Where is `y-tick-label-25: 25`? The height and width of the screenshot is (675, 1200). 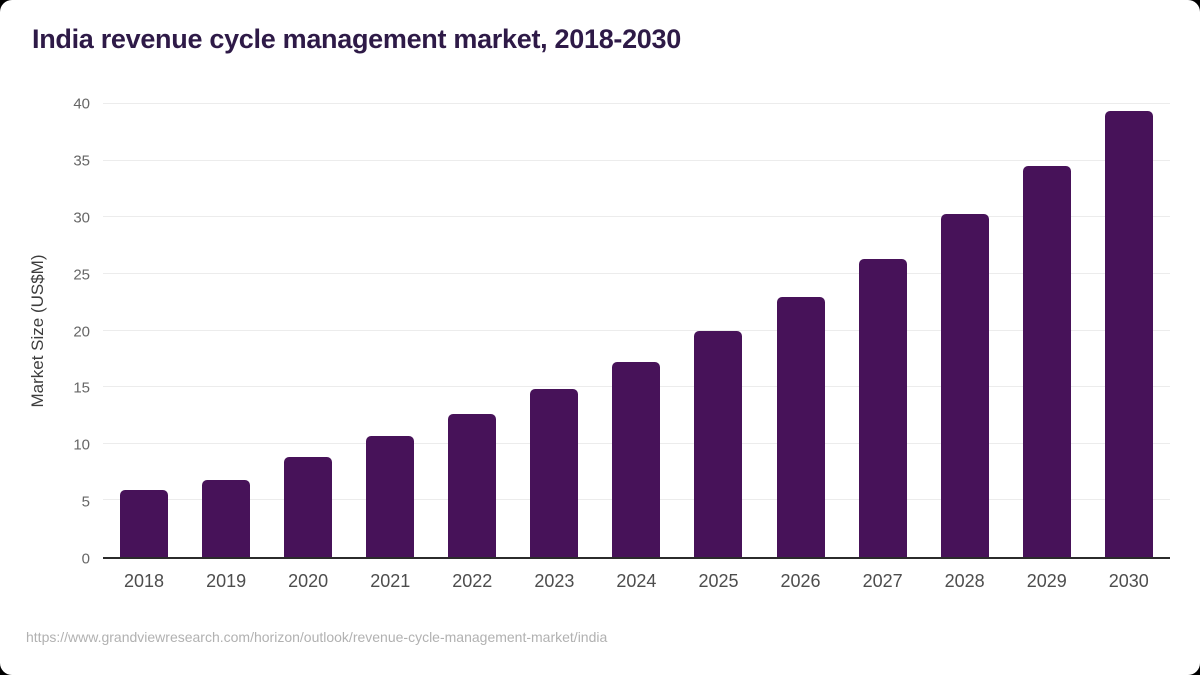 y-tick-label-25: 25 is located at coordinates (81, 275).